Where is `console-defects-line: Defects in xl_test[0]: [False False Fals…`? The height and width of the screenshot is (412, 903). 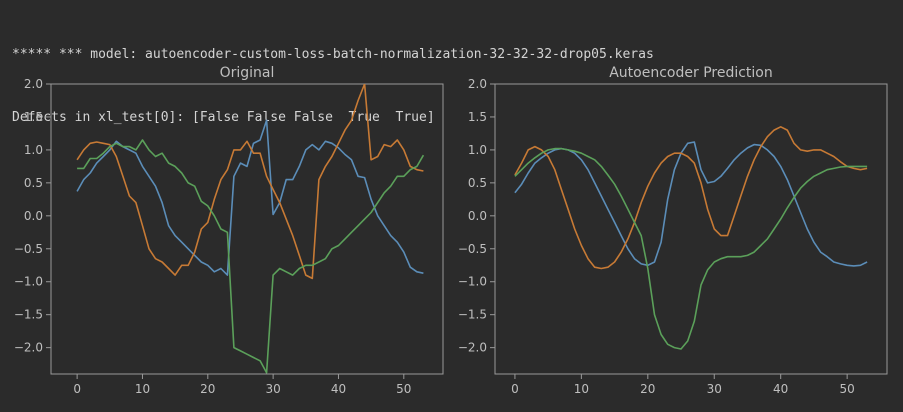 console-defects-line: Defects in xl_test[0]: [False False Fals… is located at coordinates (223, 117).